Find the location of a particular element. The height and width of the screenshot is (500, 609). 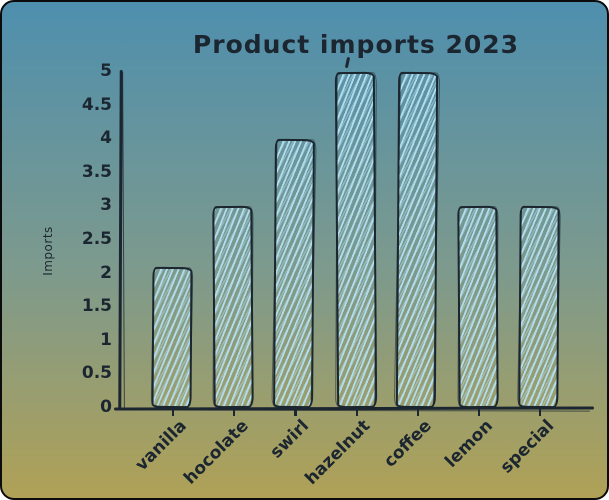

bar-hazelnut is located at coordinates (355, 240).